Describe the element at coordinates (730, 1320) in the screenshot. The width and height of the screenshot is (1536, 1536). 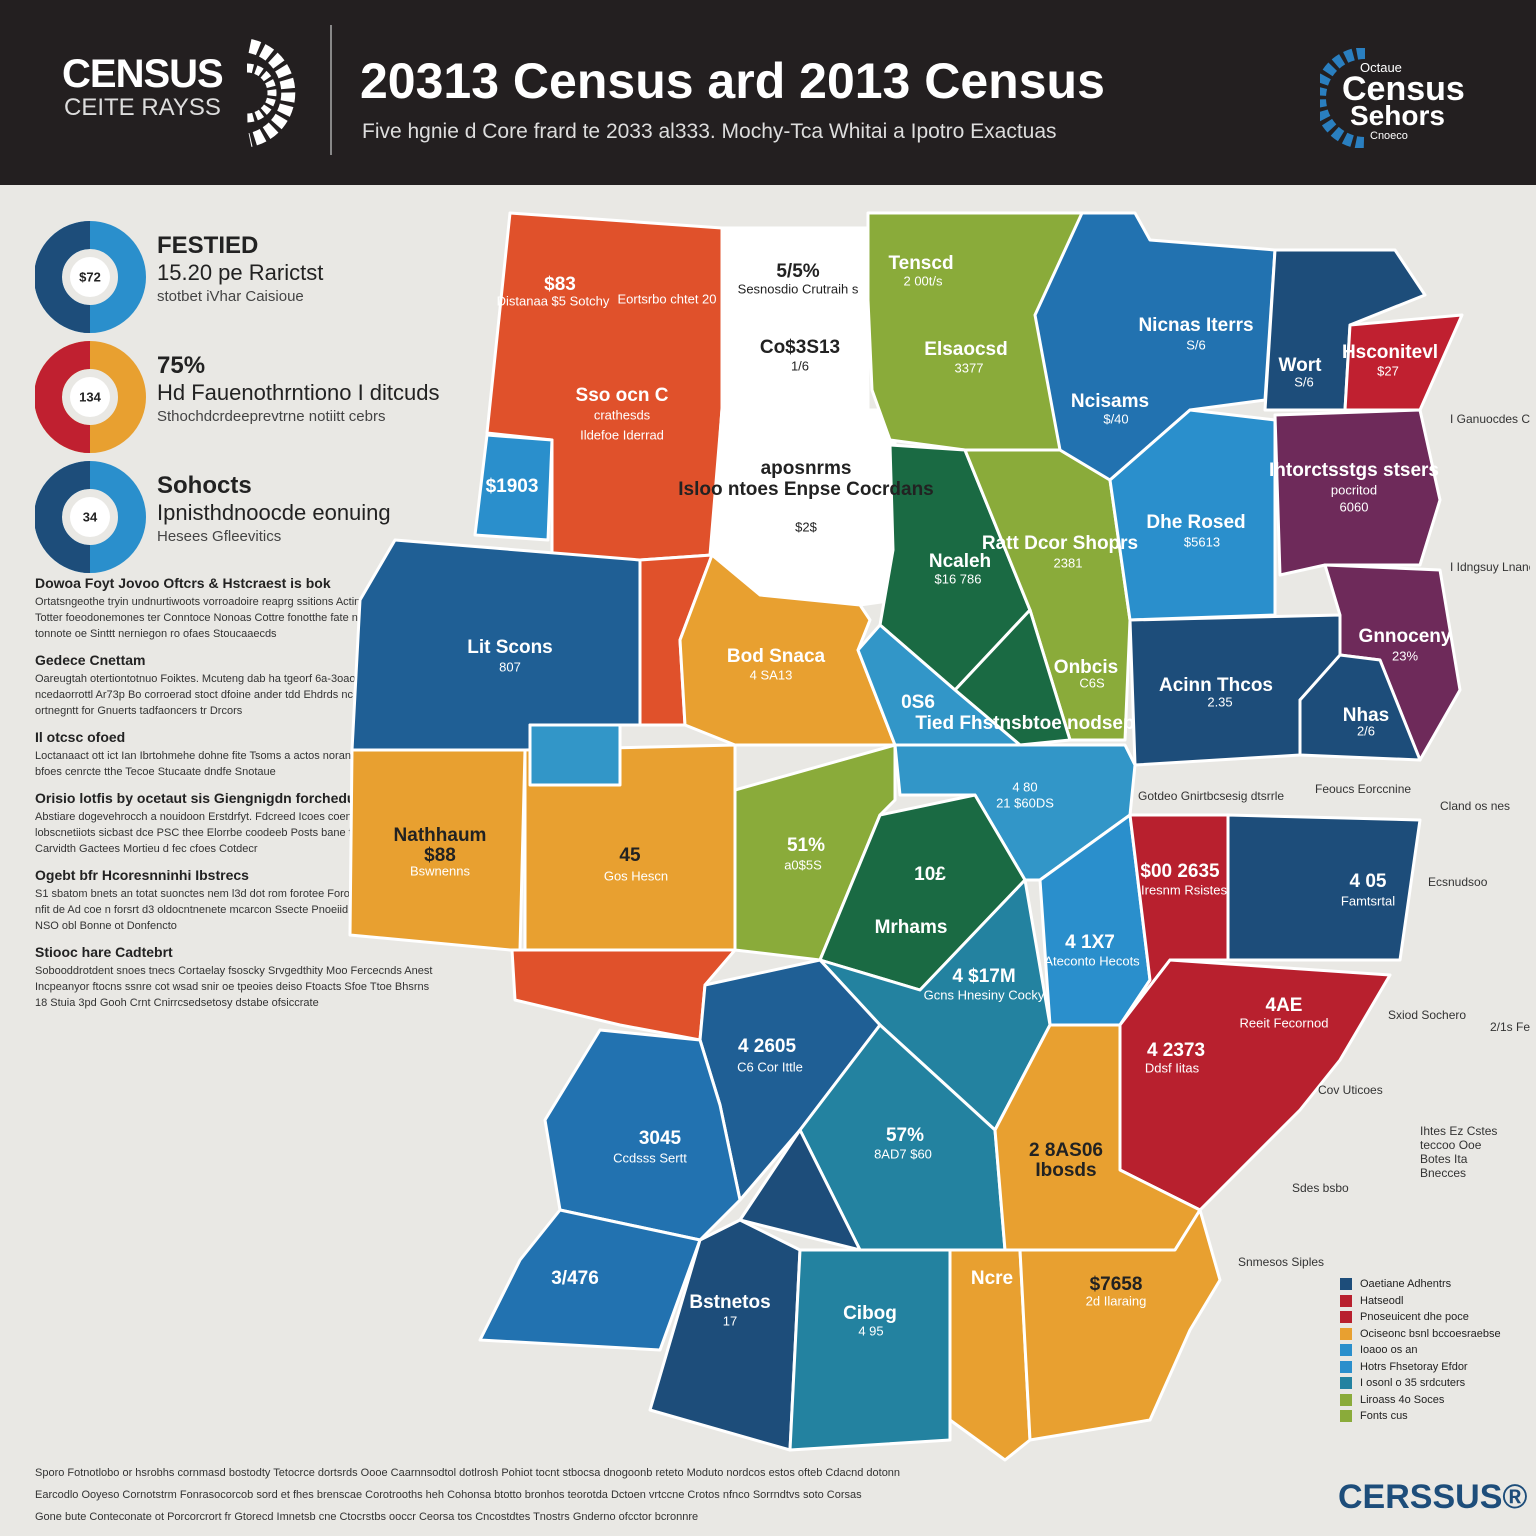
I see `region-label: 17` at that location.